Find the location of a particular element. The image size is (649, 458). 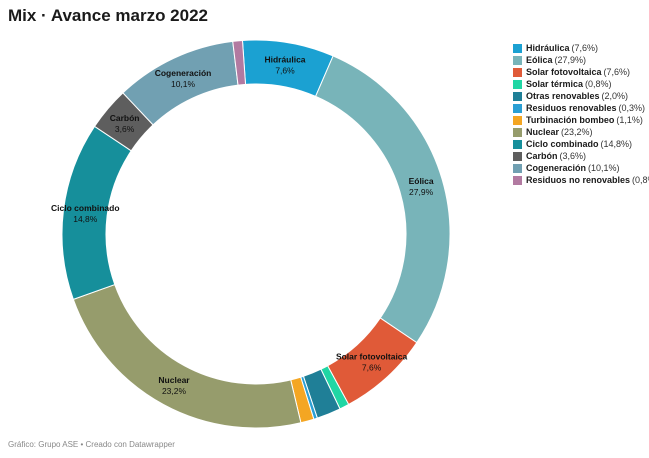

legend-value: (1,1%) is located at coordinates (629, 120).